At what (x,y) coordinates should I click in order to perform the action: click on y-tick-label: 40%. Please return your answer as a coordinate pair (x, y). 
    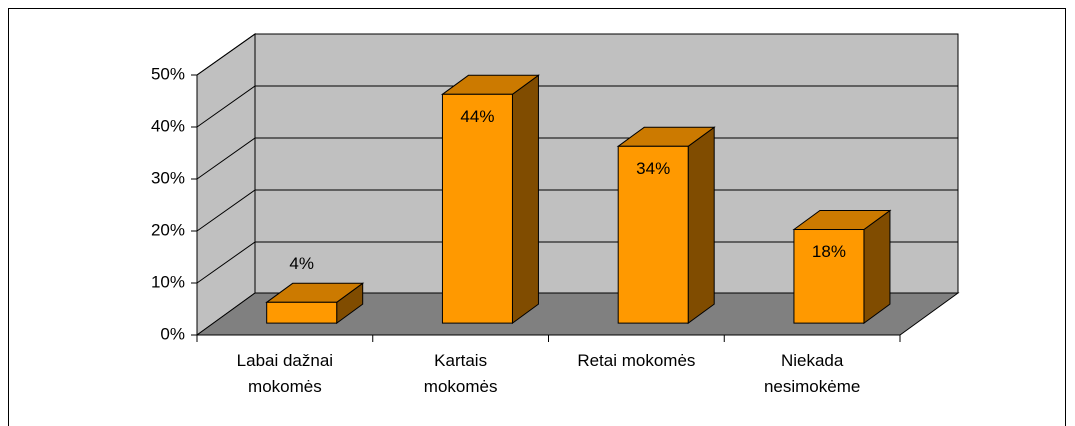
    Looking at the image, I should click on (168, 125).